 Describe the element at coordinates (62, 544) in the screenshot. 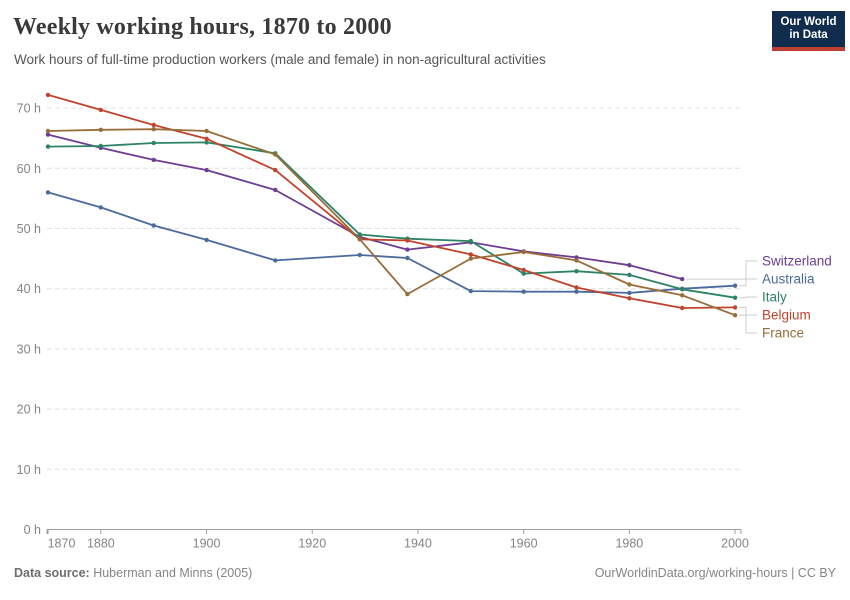

I see `x-axis-label: 1870` at that location.